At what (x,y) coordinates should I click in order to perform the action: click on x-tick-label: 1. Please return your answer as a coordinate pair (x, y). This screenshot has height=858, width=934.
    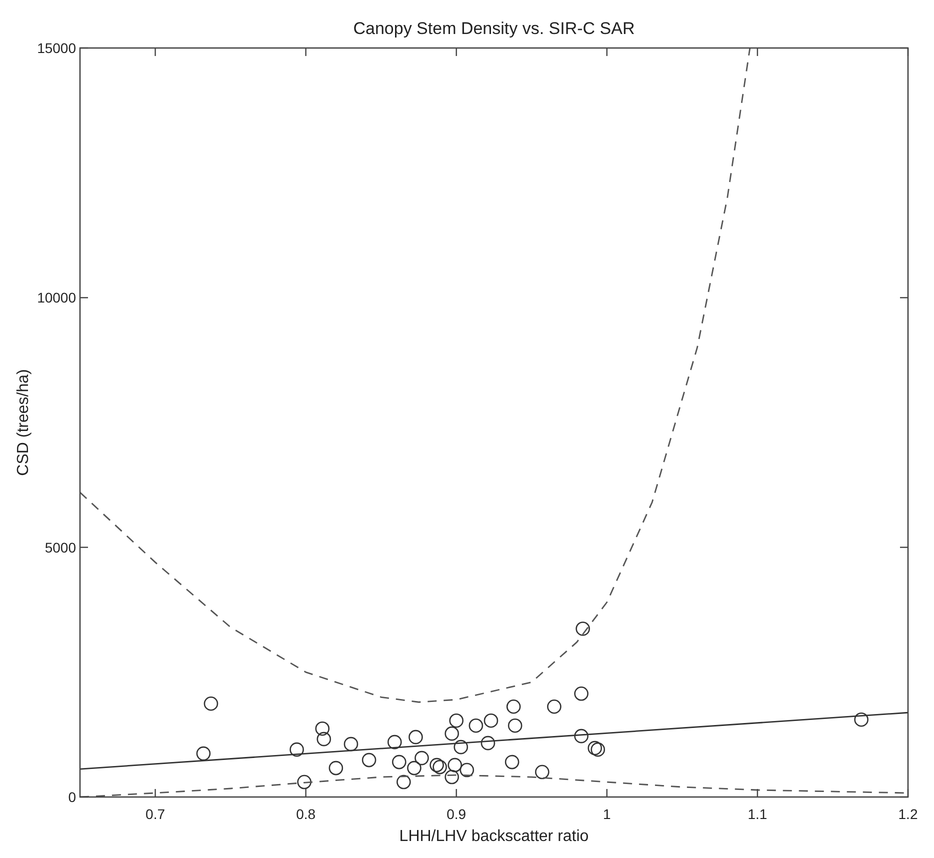
    Looking at the image, I should click on (607, 814).